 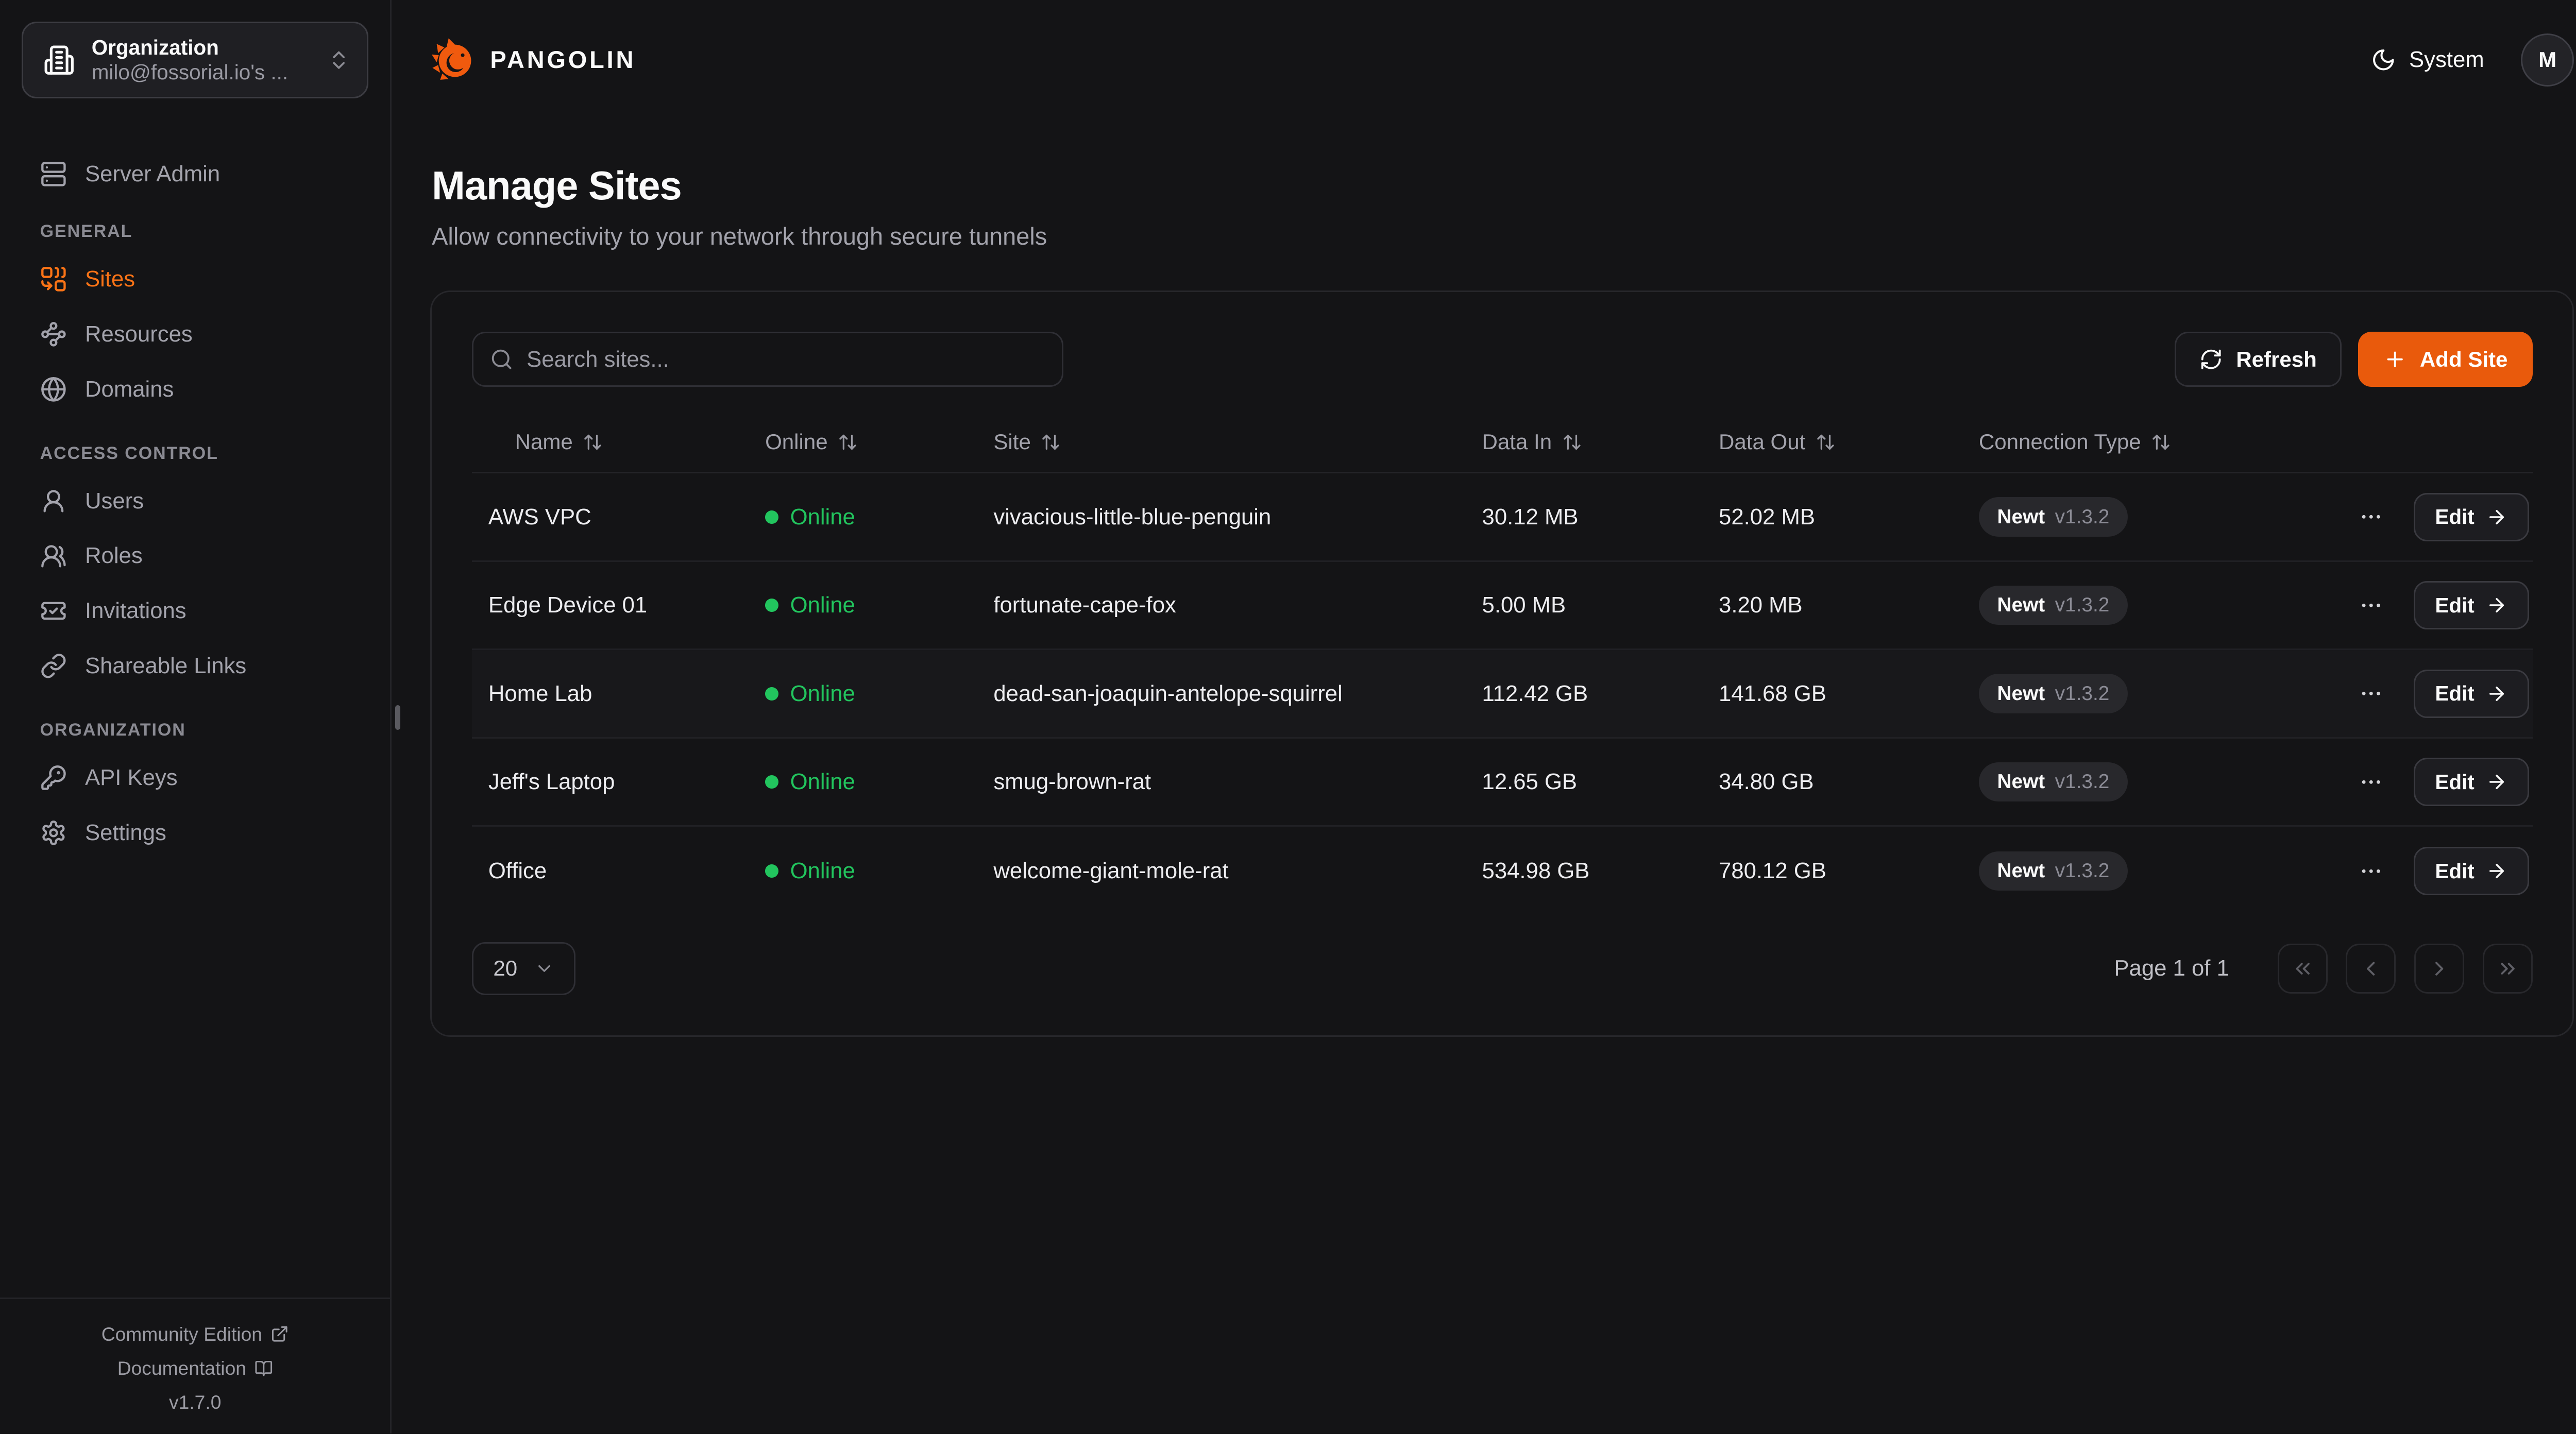 I want to click on column-header-connection-type: Connection Type, so click(x=2144, y=442).